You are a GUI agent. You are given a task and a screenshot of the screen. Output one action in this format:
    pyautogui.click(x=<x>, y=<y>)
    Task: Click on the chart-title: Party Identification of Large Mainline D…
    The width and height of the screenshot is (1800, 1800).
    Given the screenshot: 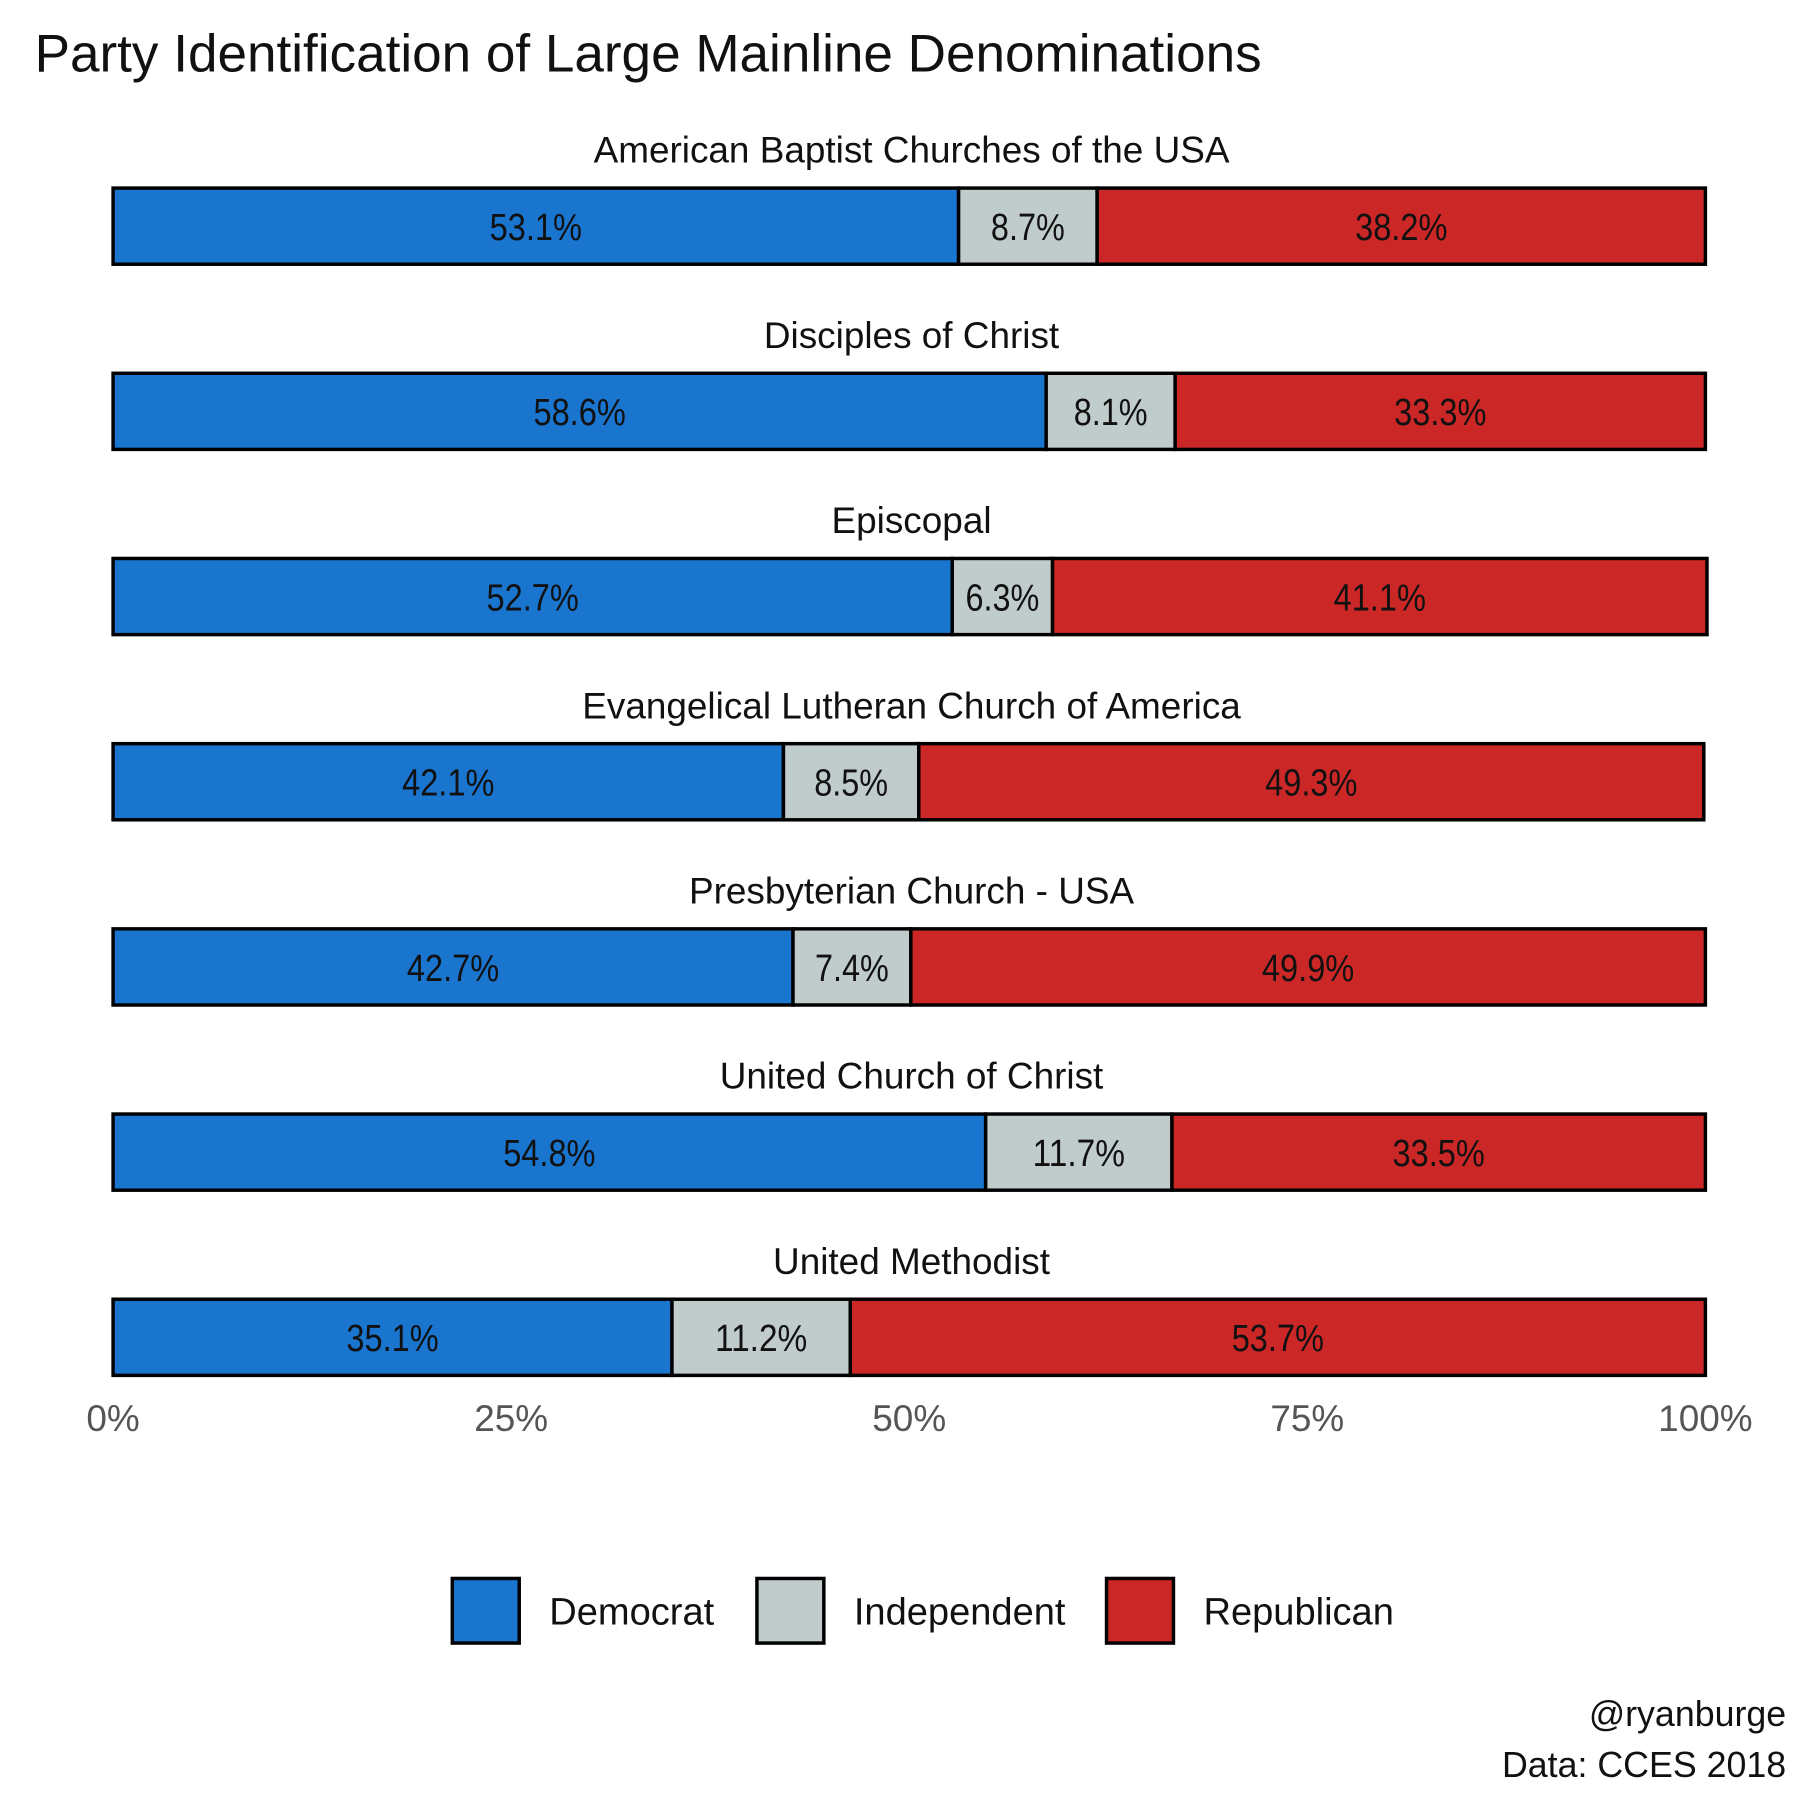 What is the action you would take?
    pyautogui.click(x=648, y=54)
    